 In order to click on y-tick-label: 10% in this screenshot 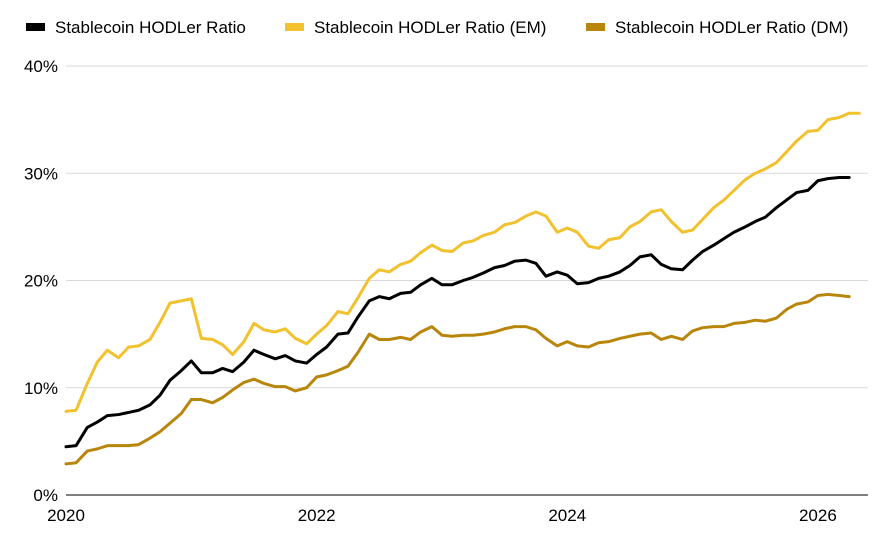, I will do `click(41, 388)`.